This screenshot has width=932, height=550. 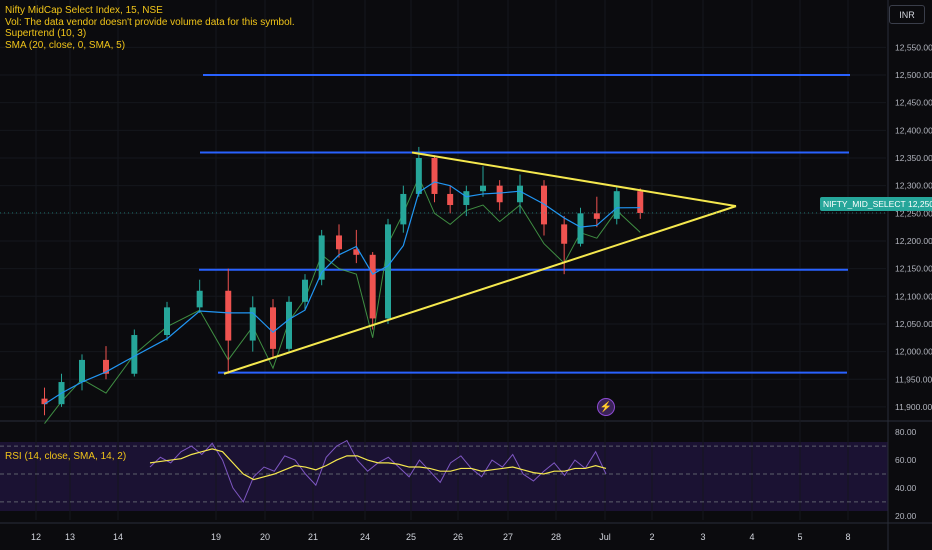 What do you see at coordinates (906, 460) in the screenshot?
I see `rsi-axis-tick-1: 60.00` at bounding box center [906, 460].